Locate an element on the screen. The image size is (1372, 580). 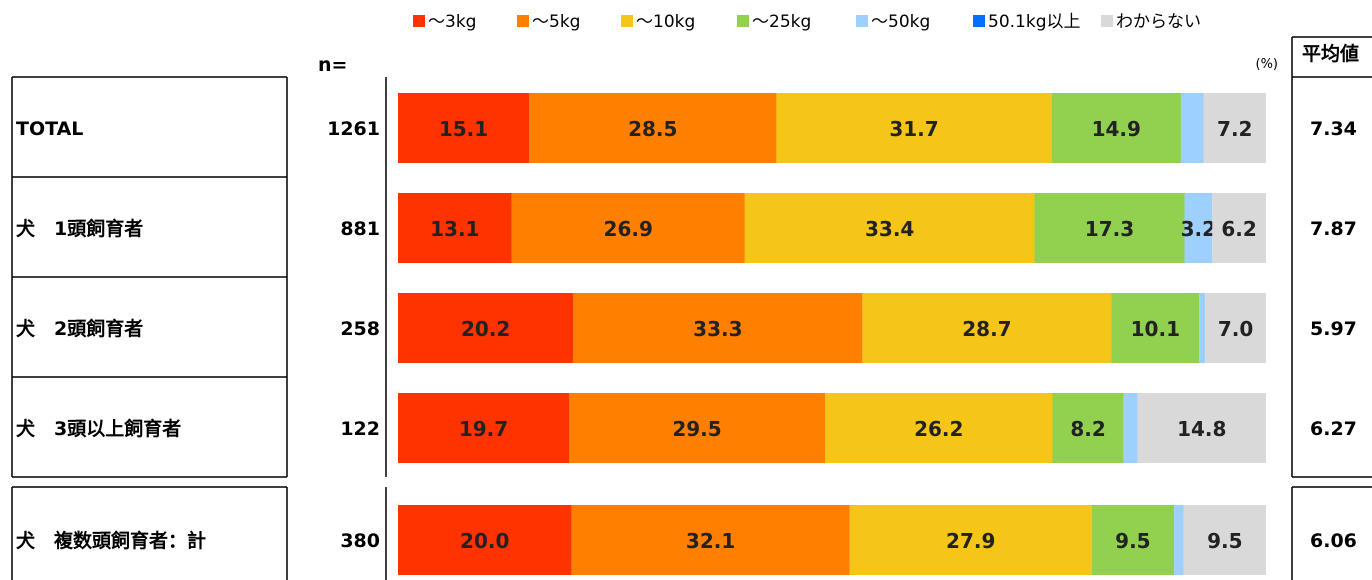
n-column-header: n= is located at coordinates (332, 65).